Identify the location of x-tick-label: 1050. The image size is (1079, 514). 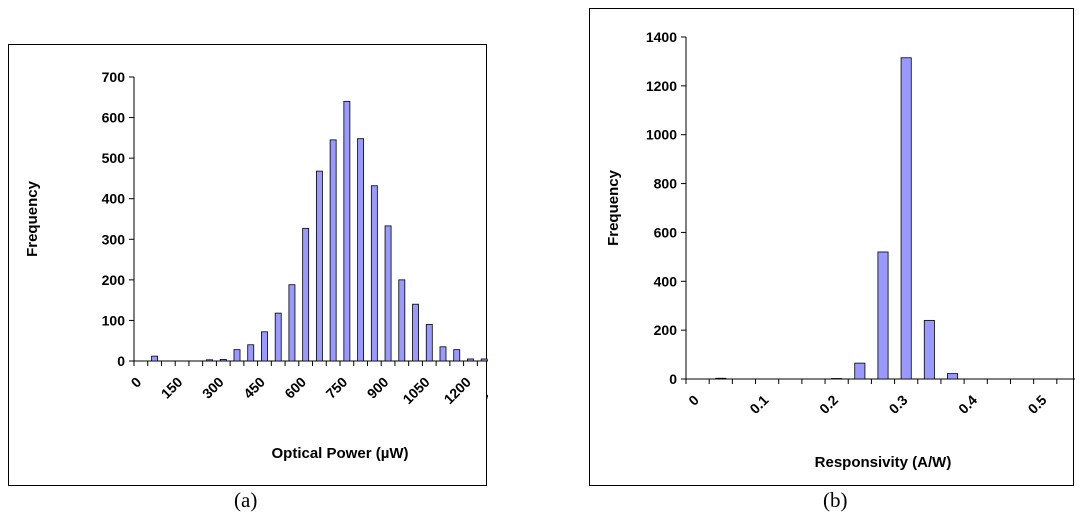
(415, 390).